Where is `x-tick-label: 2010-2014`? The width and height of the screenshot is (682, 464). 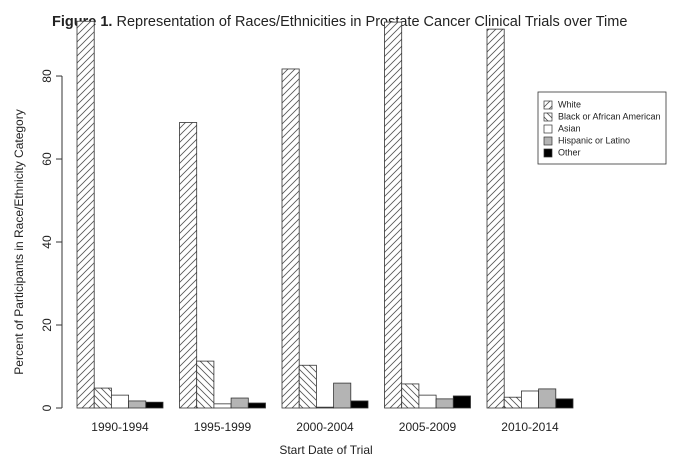 x-tick-label: 2010-2014 is located at coordinates (530, 427).